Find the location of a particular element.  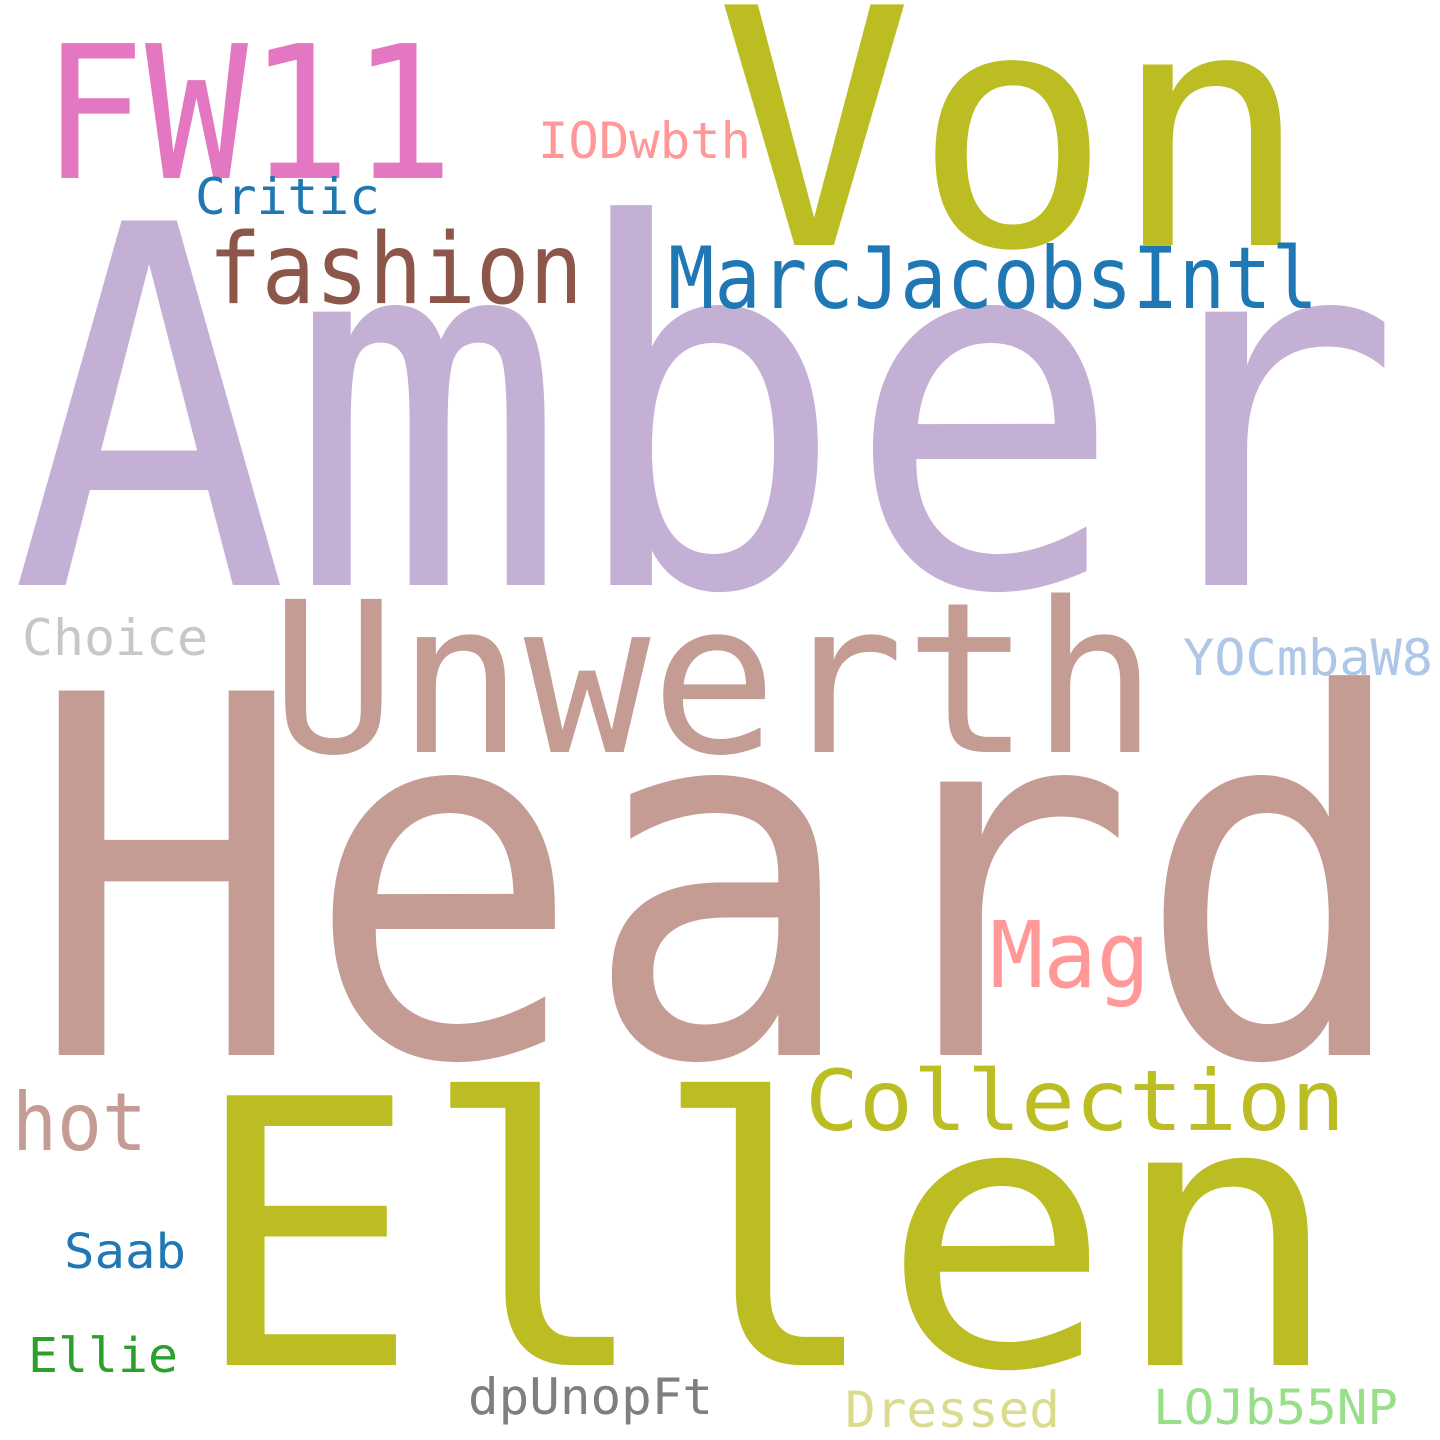

word-mag: Mag is located at coordinates (720, 962).